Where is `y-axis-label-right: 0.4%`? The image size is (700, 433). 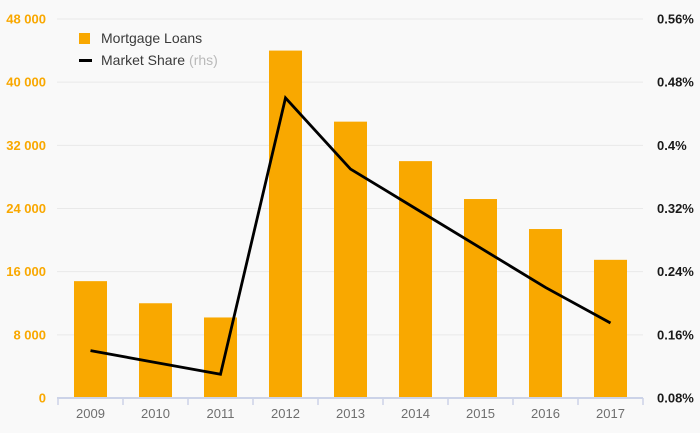 y-axis-label-right: 0.4% is located at coordinates (672, 145).